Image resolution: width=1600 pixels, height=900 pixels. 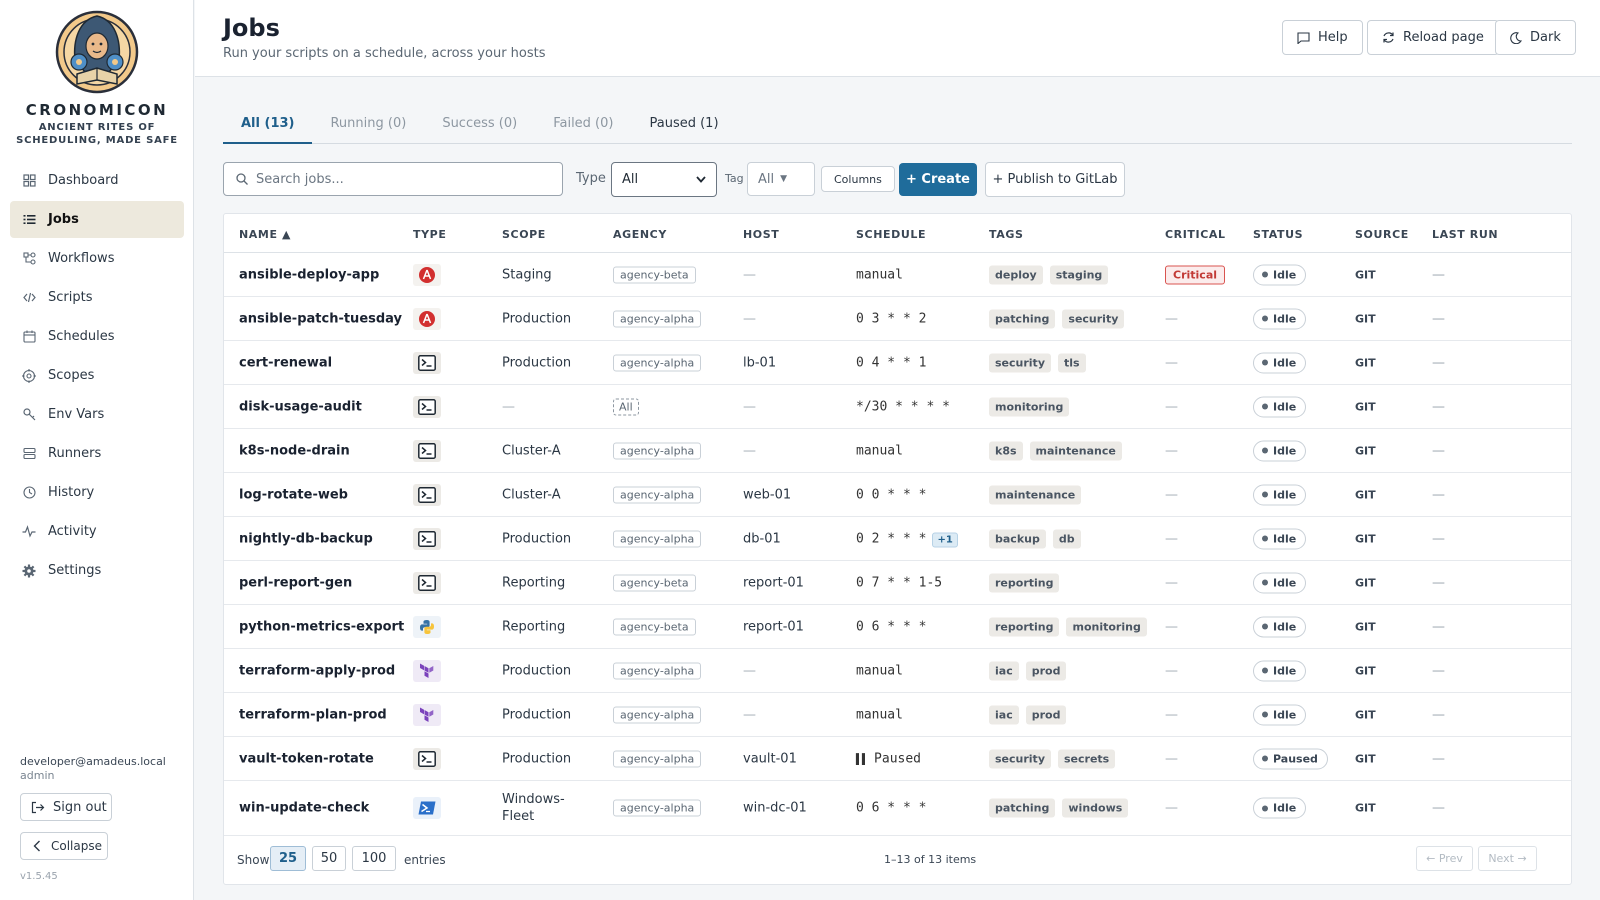 What do you see at coordinates (1006, 450) in the screenshot?
I see `tag-chip: k8s` at bounding box center [1006, 450].